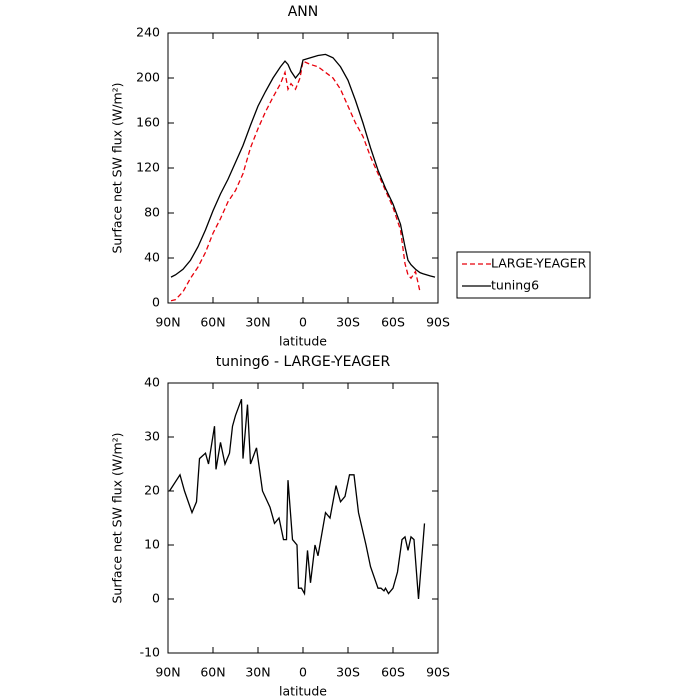 This screenshot has width=700, height=700. I want to click on y-tick-label: 120, so click(148, 167).